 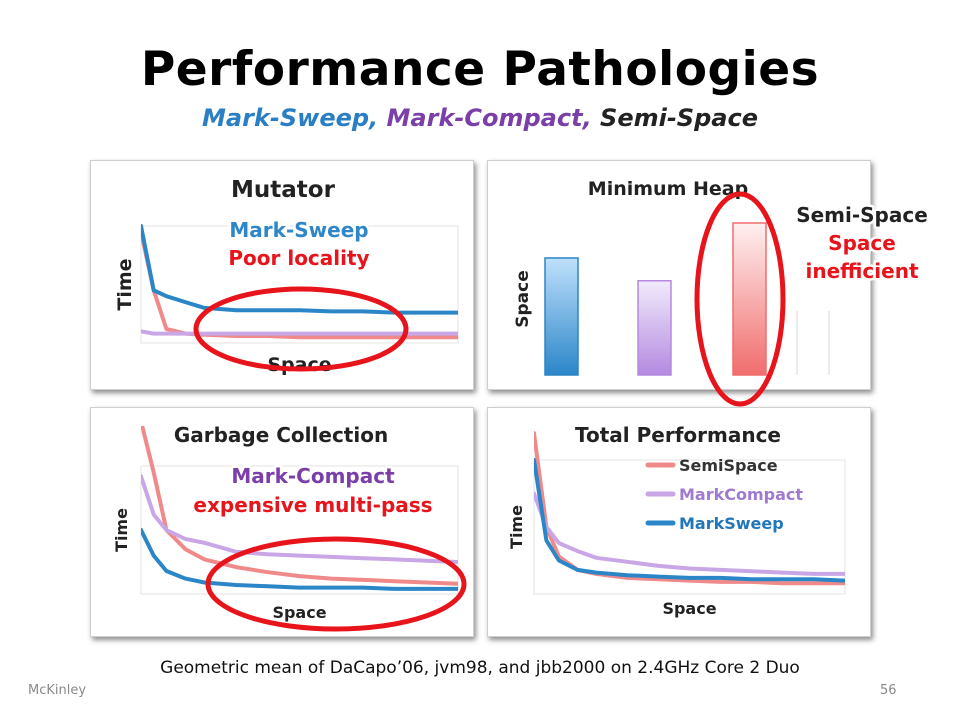 What do you see at coordinates (313, 476) in the screenshot?
I see `callout-markcompact: Mark-Compact` at bounding box center [313, 476].